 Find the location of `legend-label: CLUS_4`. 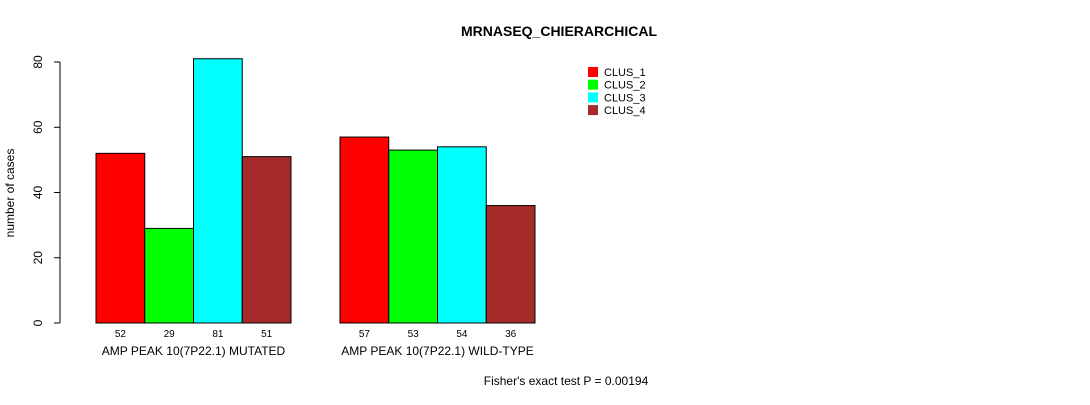

legend-label: CLUS_4 is located at coordinates (625, 111).